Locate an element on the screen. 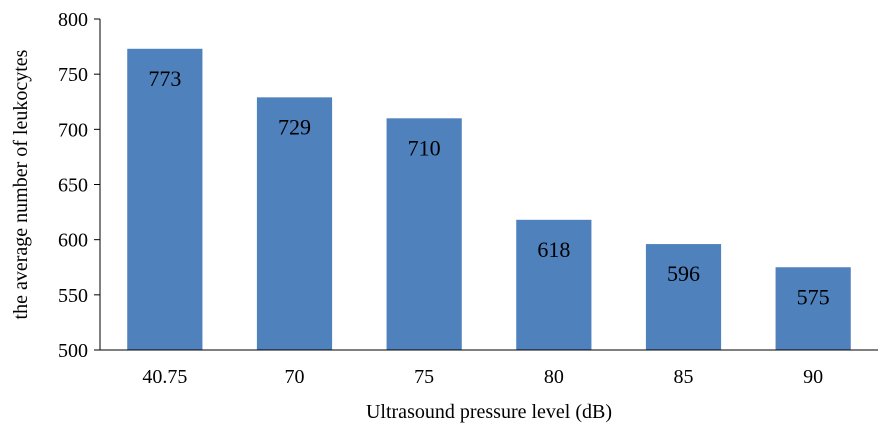  y-axis-ticks: 500 550 600 650 700 750 800 is located at coordinates (79, 185).